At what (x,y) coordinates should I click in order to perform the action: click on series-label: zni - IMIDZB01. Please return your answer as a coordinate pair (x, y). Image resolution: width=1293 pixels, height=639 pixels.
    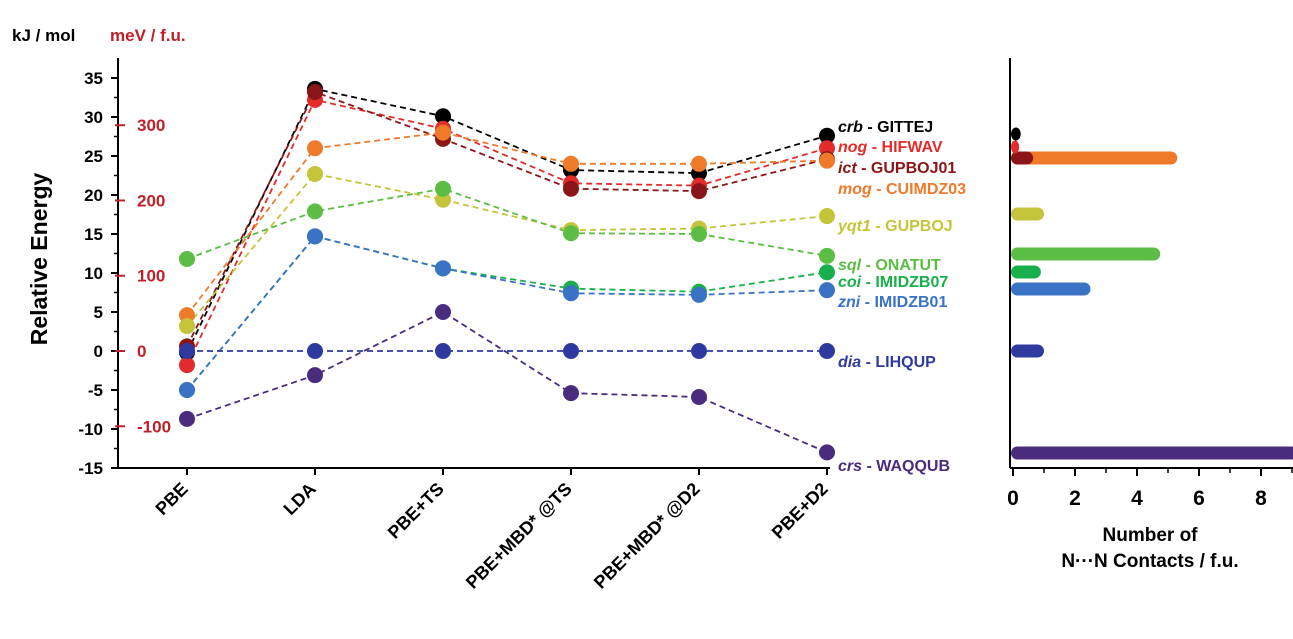
    Looking at the image, I should click on (892, 302).